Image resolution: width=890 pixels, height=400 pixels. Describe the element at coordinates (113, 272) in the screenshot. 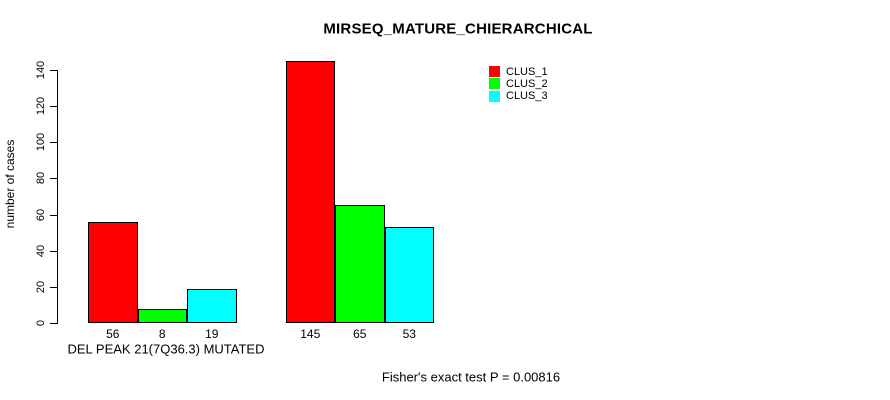

I see `bar-clus_1-group1` at that location.